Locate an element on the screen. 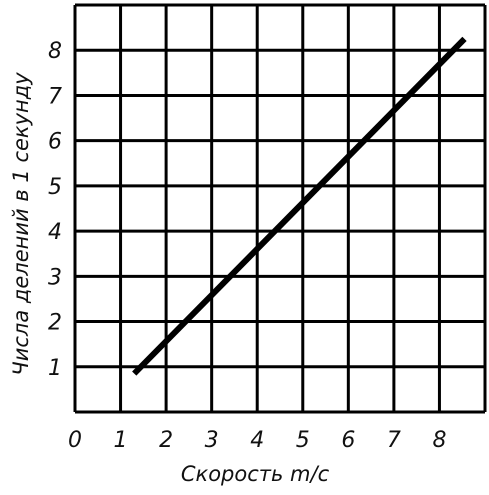 Image resolution: width=489 pixels, height=495 pixels. x-tick-label: 0 is located at coordinates (75, 440).